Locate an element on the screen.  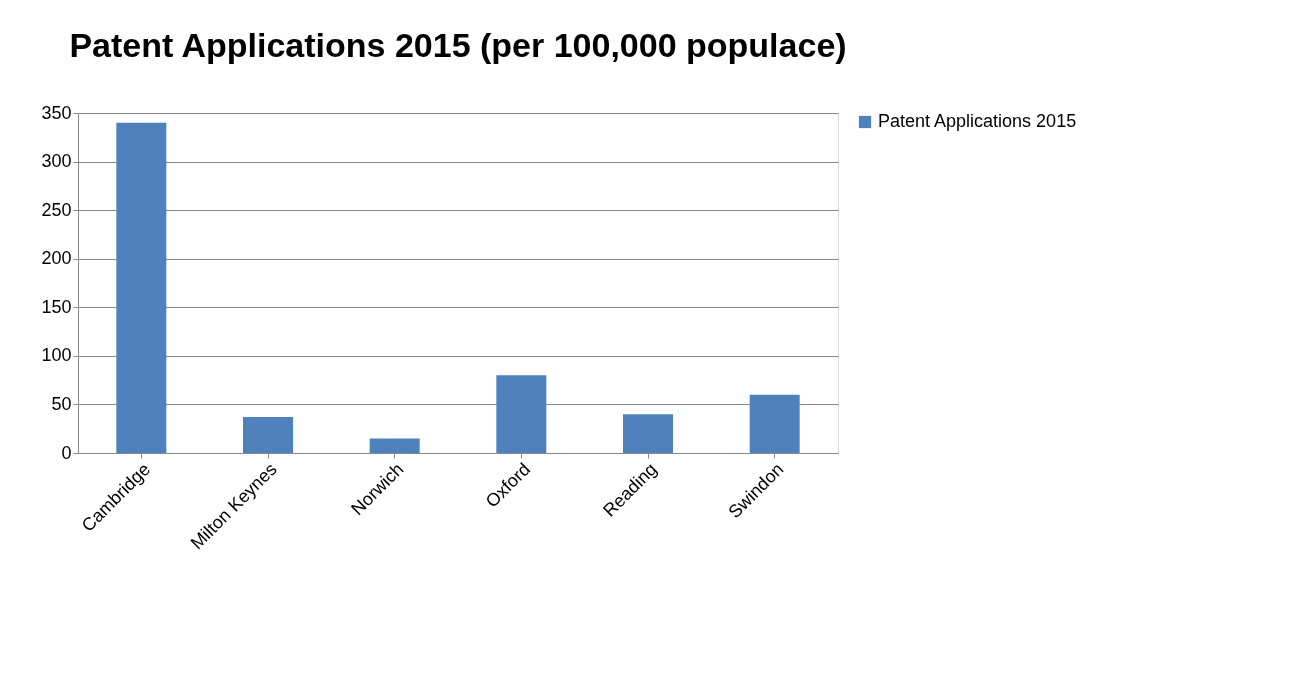
y-tick-label: 300 is located at coordinates (56, 161).